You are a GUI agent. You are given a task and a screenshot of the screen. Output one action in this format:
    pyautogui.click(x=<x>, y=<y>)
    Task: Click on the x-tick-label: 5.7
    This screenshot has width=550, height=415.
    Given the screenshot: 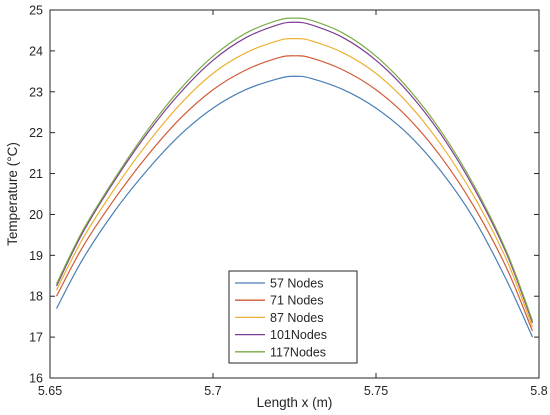 What is the action you would take?
    pyautogui.click(x=212, y=391)
    